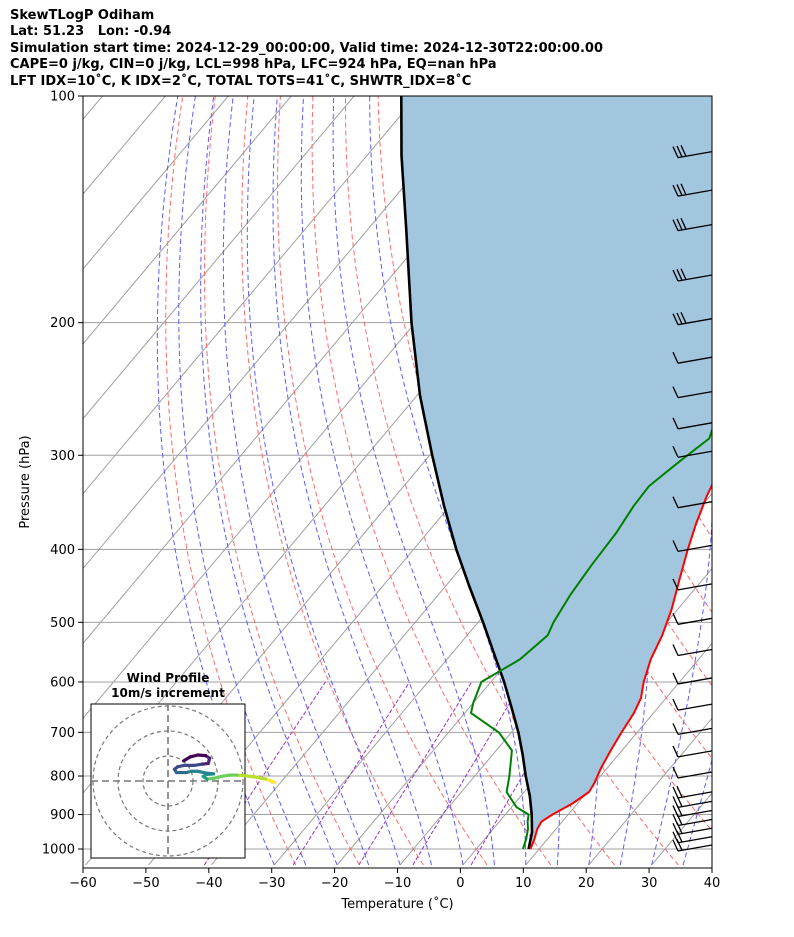 This screenshot has height=937, width=794. I want to click on x-tick-label: −50, so click(145, 883).